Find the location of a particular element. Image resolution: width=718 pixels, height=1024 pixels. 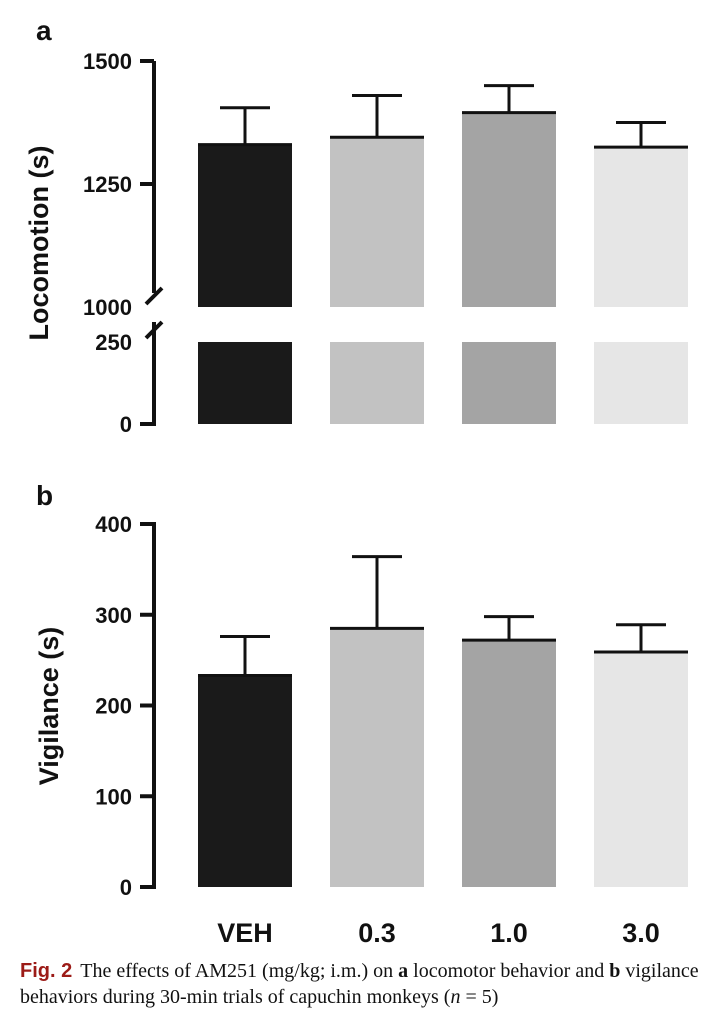

caption-panel-b: b is located at coordinates (615, 971).